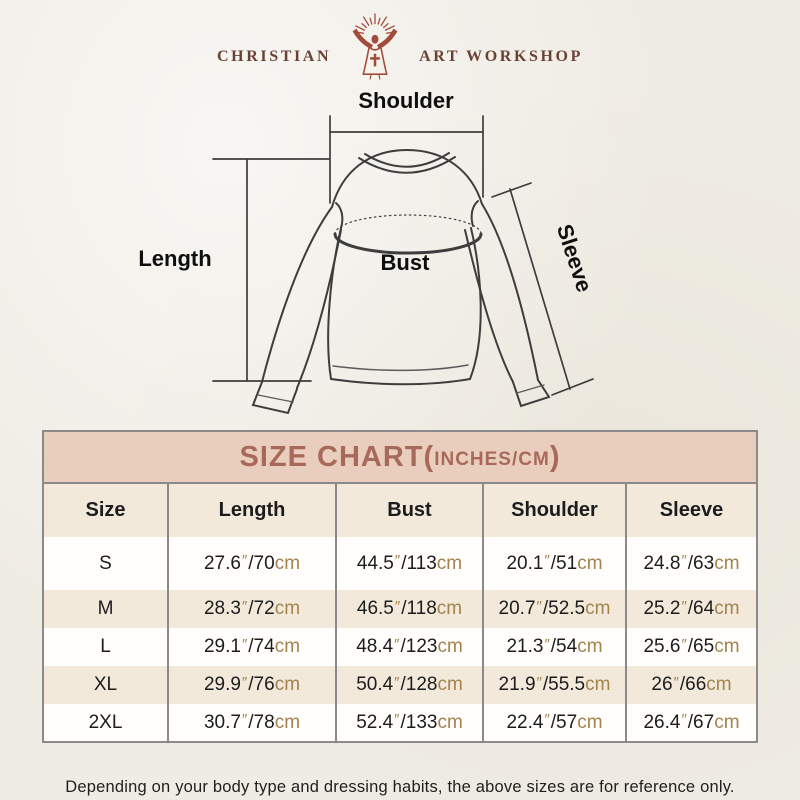 Image resolution: width=800 pixels, height=800 pixels. Describe the element at coordinates (421, 722) in the screenshot. I see `value-cm: 133` at that location.